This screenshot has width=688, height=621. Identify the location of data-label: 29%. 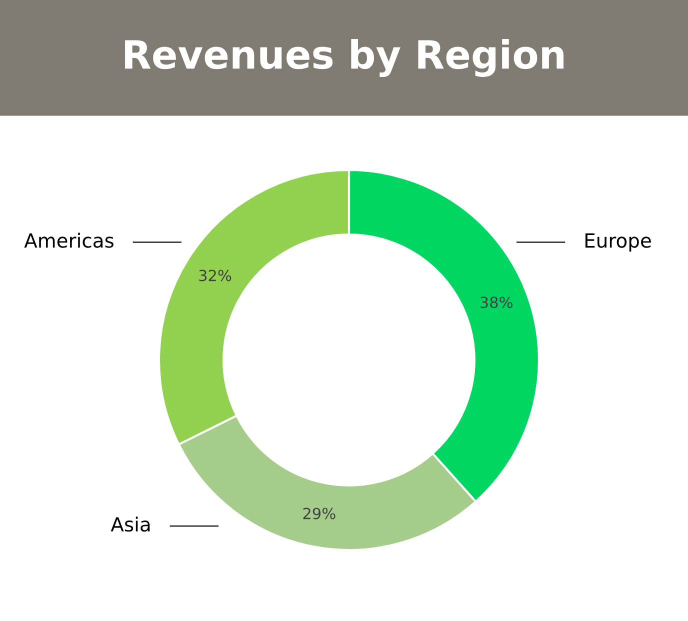
(319, 514).